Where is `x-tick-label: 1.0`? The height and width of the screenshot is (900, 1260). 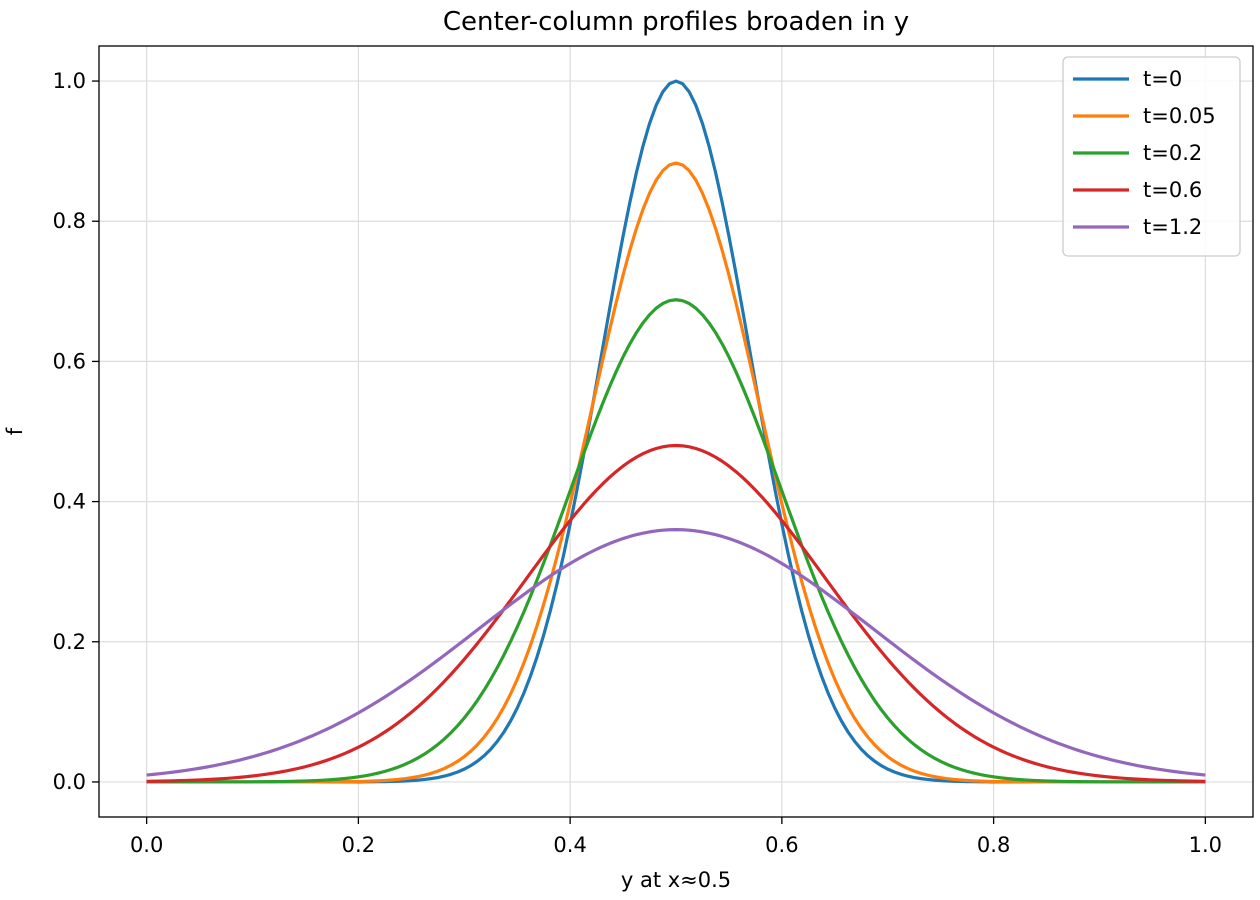
x-tick-label: 1.0 is located at coordinates (1205, 845).